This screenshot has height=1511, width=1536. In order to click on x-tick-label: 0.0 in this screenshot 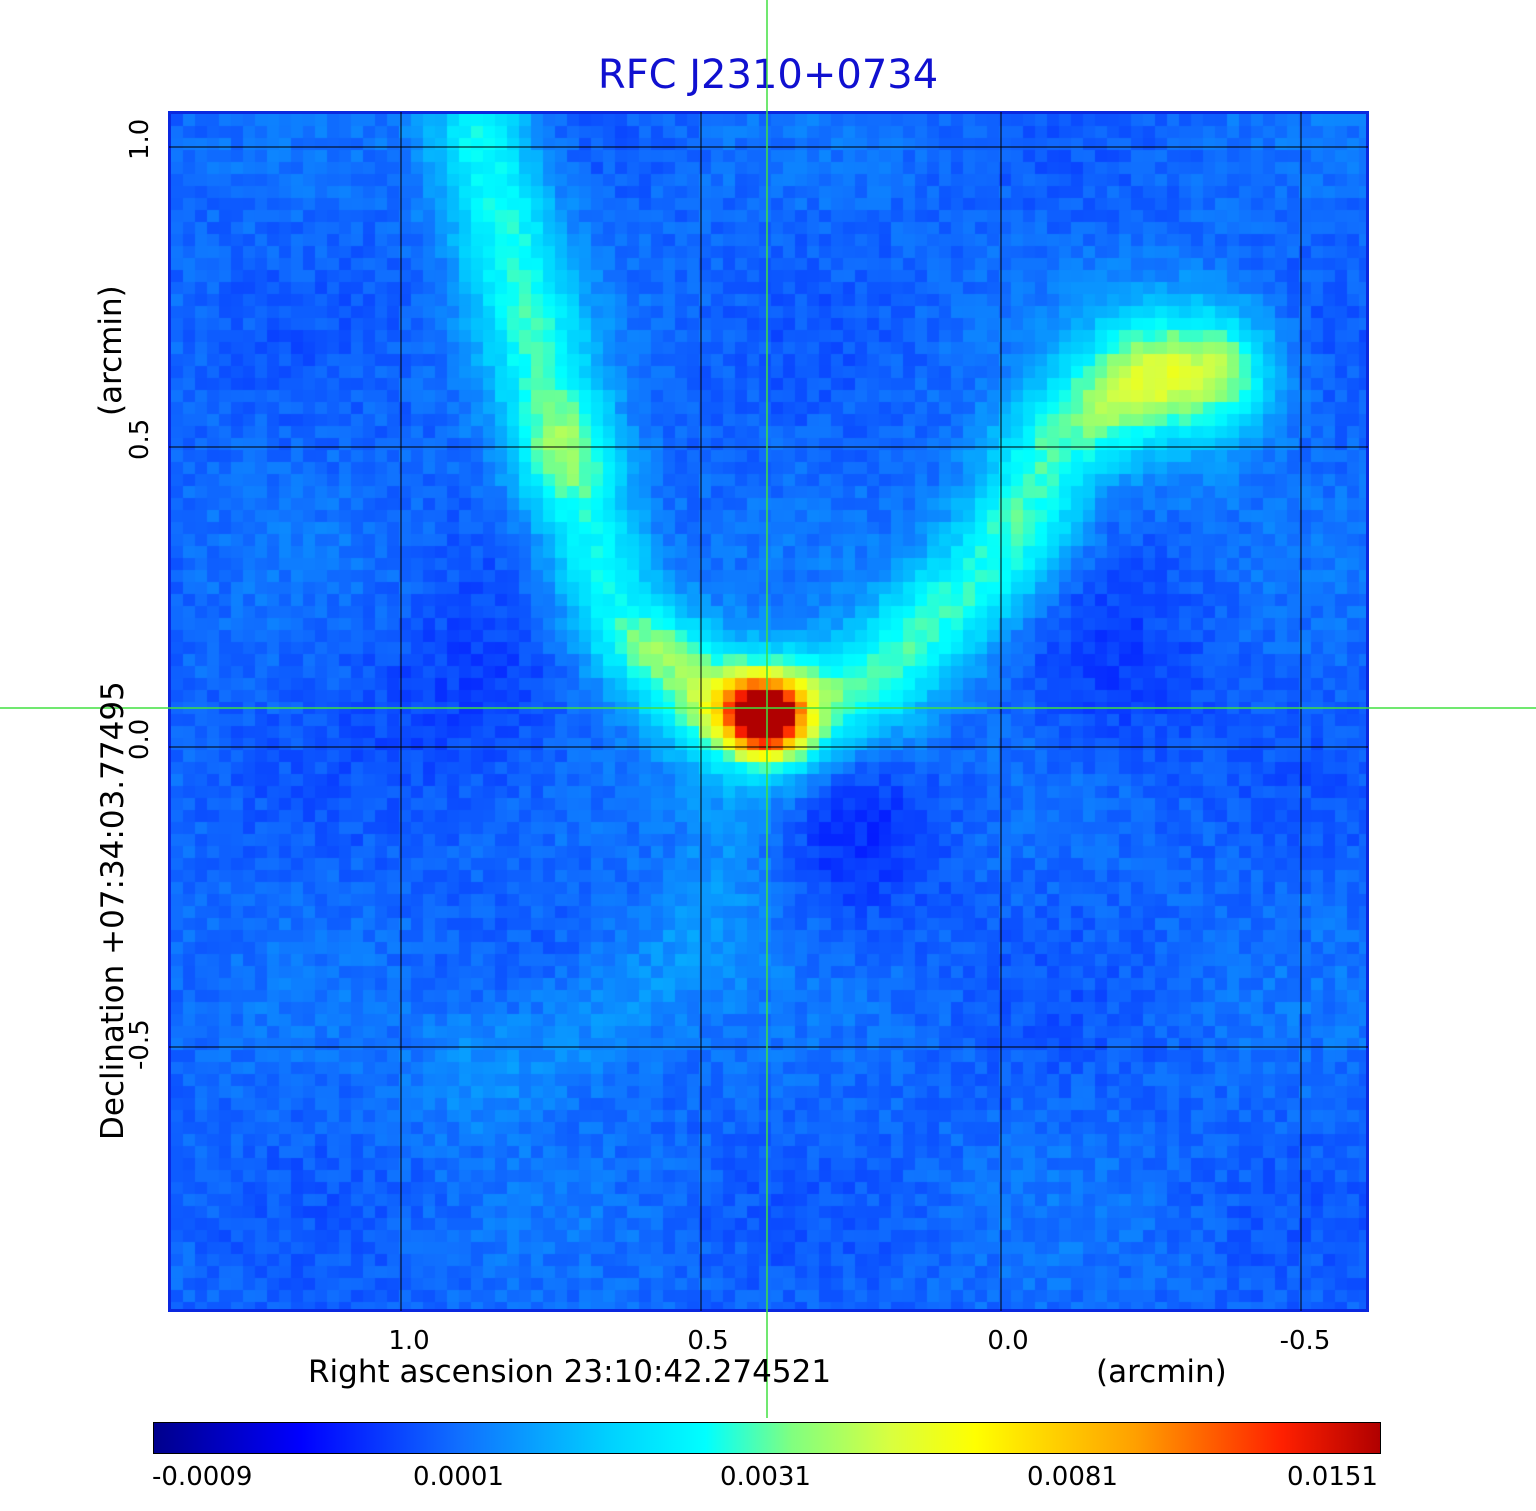, I will do `click(1008, 1341)`.